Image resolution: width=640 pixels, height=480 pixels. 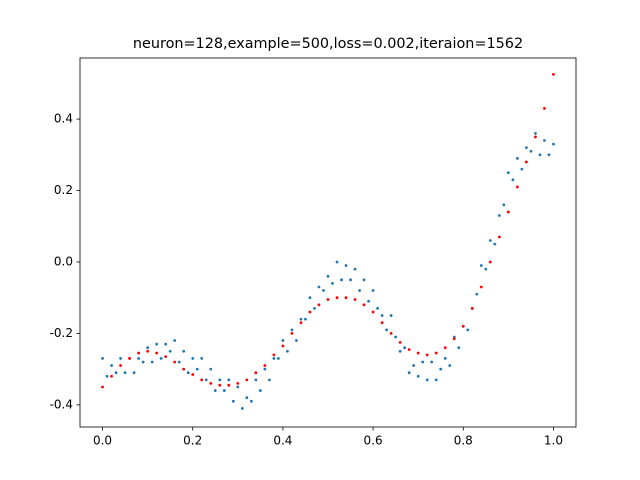 I want to click on y-tick-label: 0.2, so click(x=63, y=190).